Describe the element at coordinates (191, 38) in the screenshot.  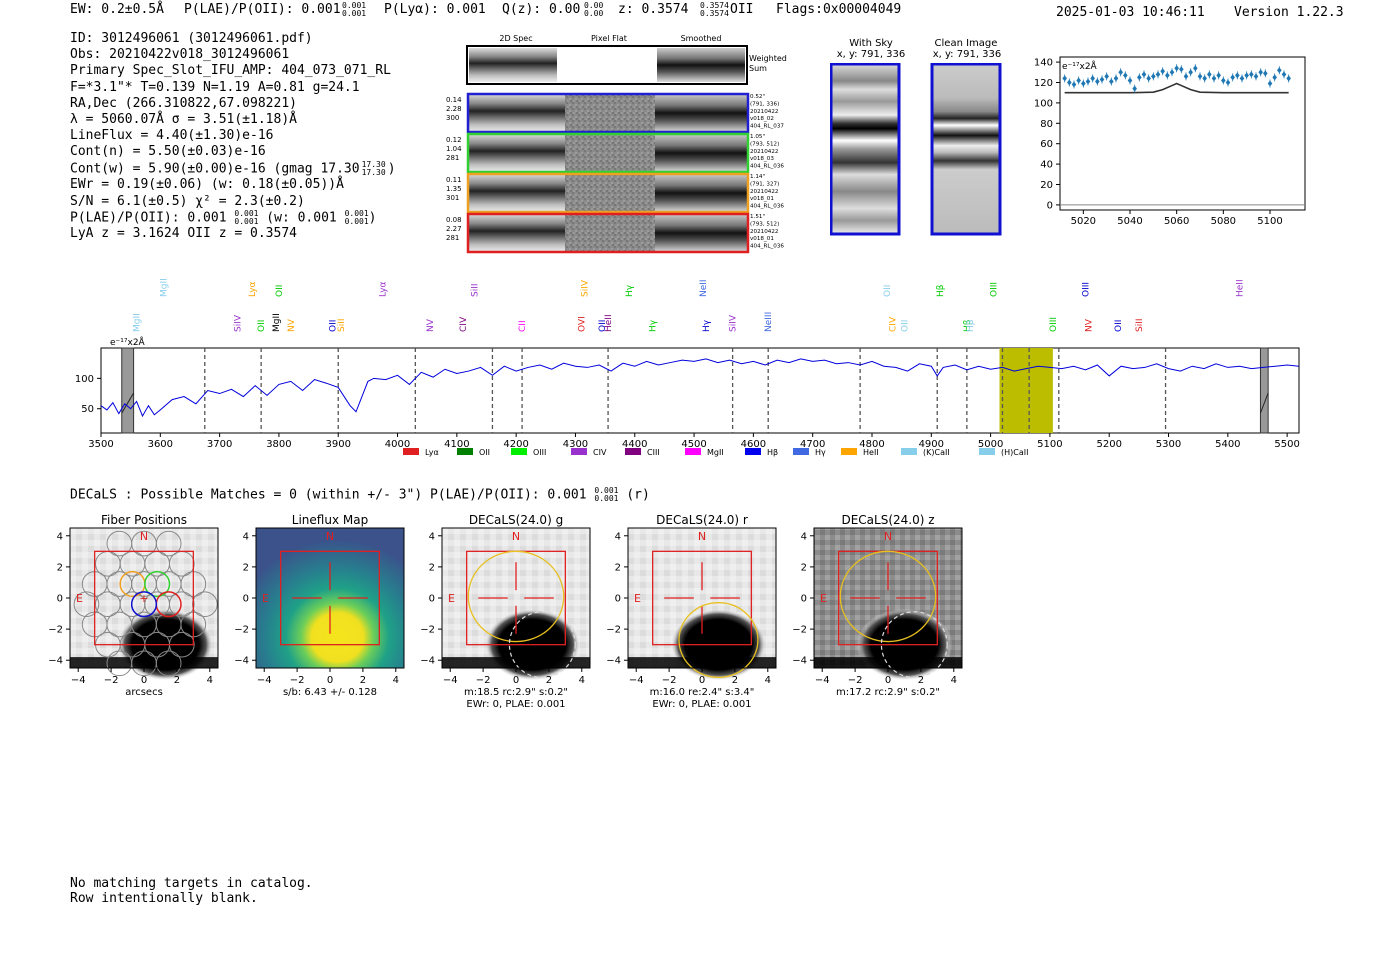
I see `info-id: ID: 3012496061 (3012496061.pdf)` at that location.